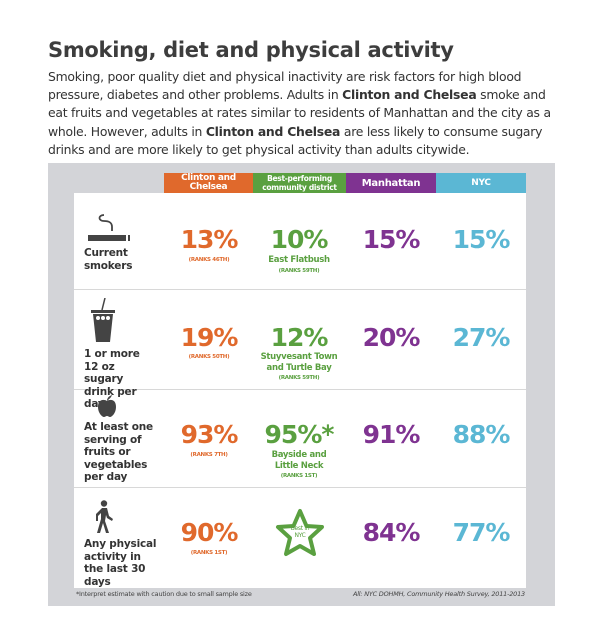  What do you see at coordinates (391, 532) in the screenshot?
I see `manhattan-value: 84%` at bounding box center [391, 532].